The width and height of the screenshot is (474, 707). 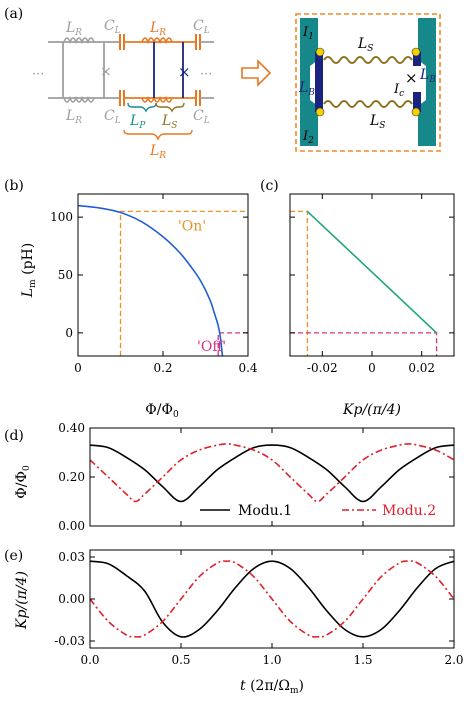 What do you see at coordinates (269, 186) in the screenshot?
I see `panel-label-c: (c)` at bounding box center [269, 186].